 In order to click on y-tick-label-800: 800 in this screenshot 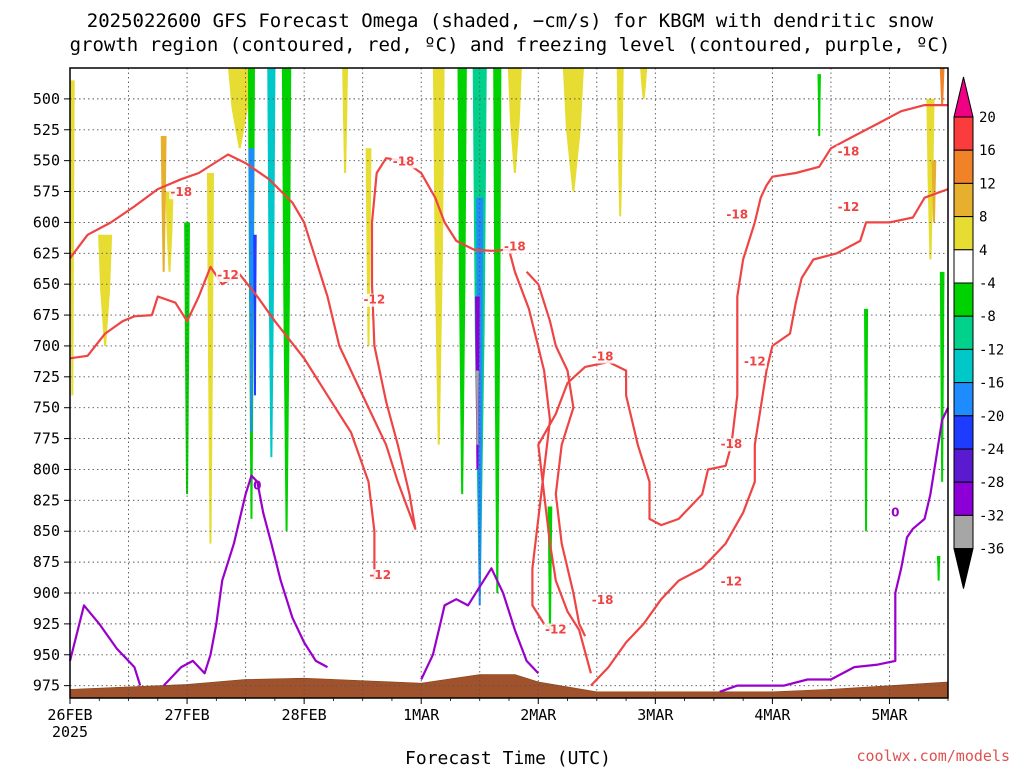, I will do `click(46, 469)`.